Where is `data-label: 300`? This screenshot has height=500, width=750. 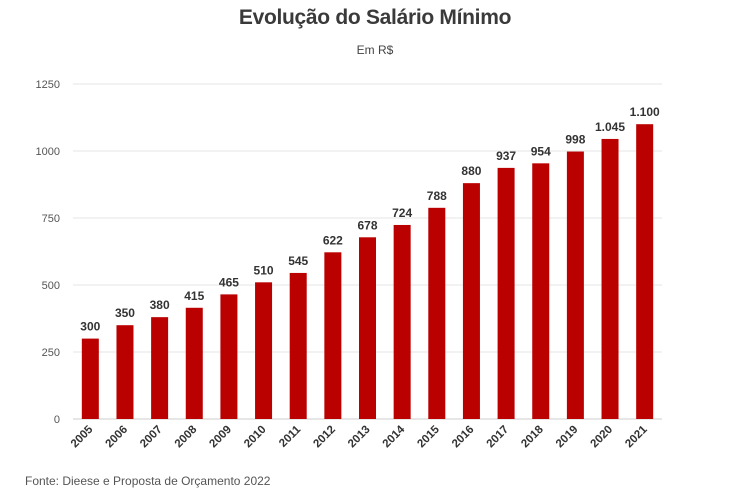
data-label: 300 is located at coordinates (90, 327).